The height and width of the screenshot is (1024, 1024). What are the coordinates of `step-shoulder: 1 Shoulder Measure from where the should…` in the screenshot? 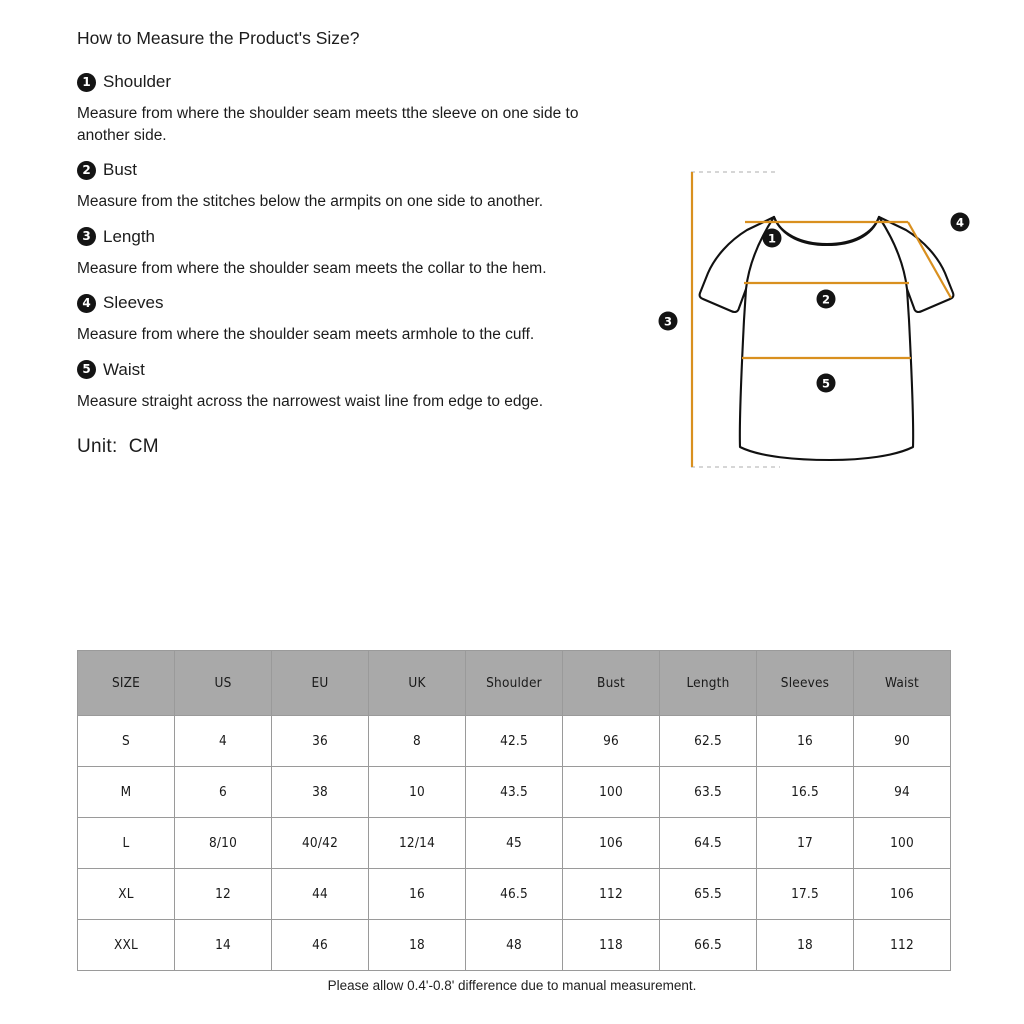 It's located at (349, 109).